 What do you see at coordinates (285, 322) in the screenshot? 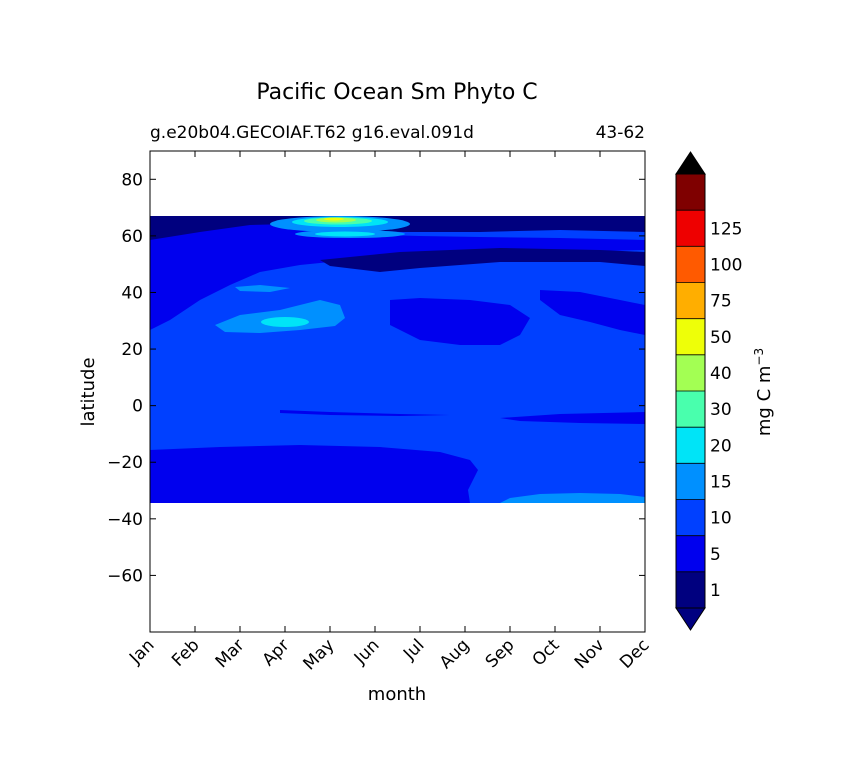
I see `contour-band-15-20-patch` at bounding box center [285, 322].